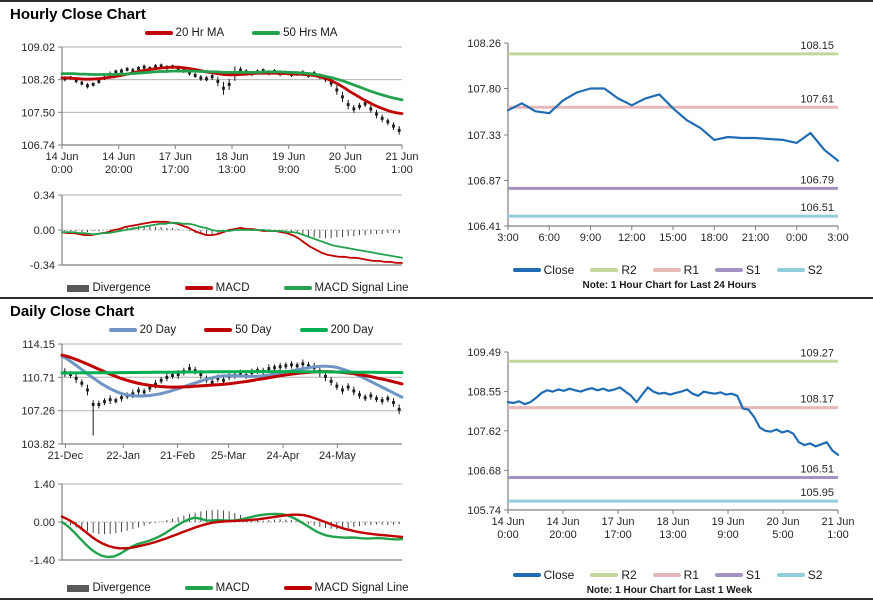 This screenshot has height=601, width=873. Describe the element at coordinates (563, 535) in the screenshot. I see `svg-text: 20:00` at that location.